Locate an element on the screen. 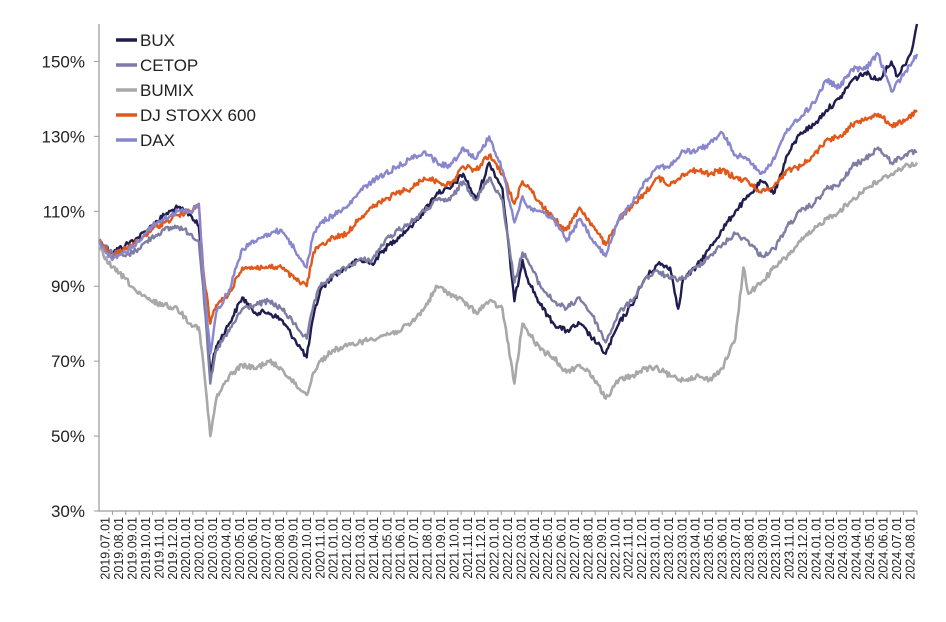  x-tick-label: 2021.07.01 is located at coordinates (414, 548).